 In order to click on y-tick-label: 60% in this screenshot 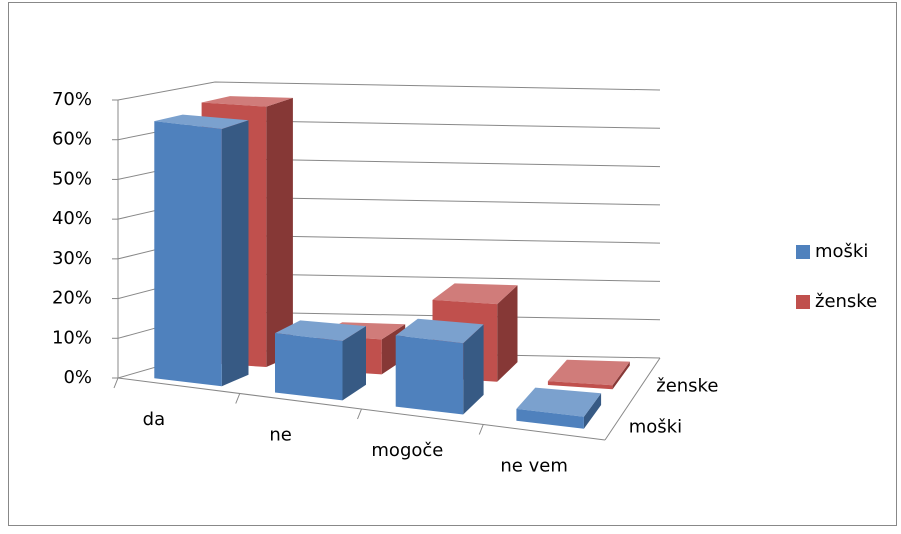, I will do `click(72, 139)`.